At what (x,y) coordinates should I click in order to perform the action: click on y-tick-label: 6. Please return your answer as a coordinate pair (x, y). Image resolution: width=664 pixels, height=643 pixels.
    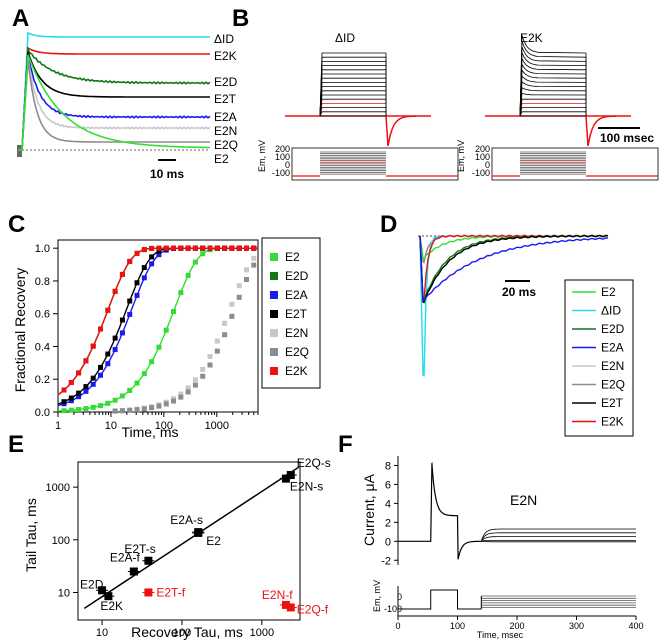
    Looking at the image, I should click on (388, 485).